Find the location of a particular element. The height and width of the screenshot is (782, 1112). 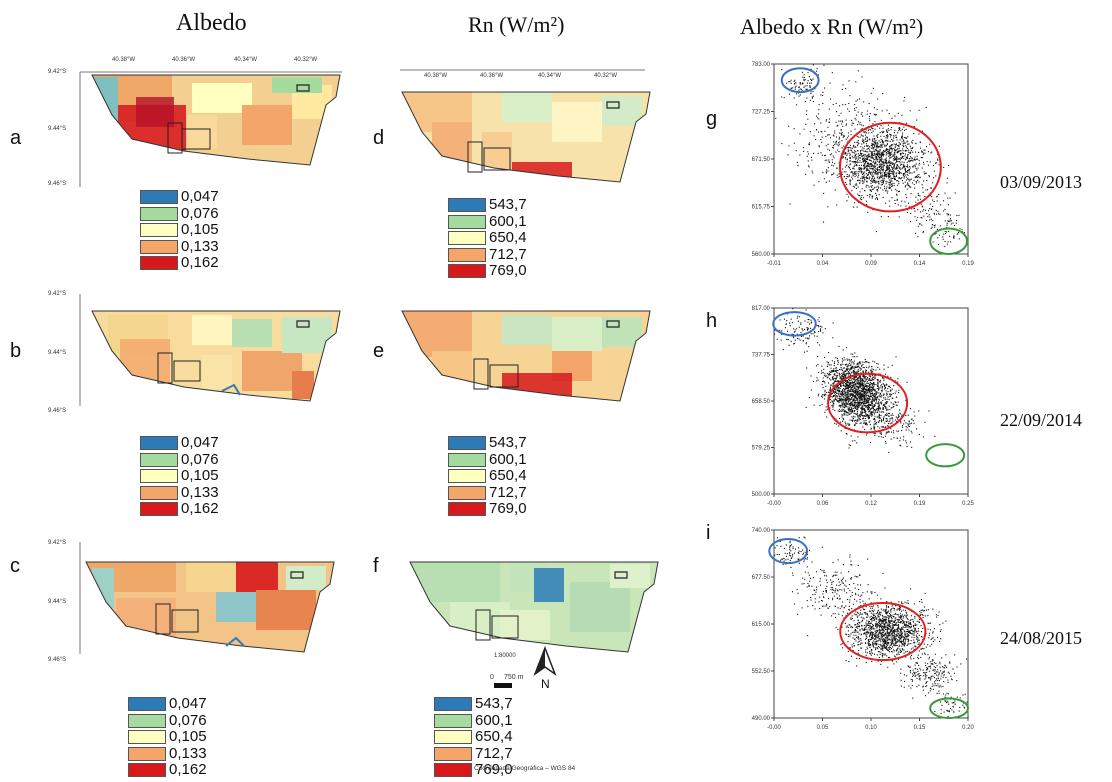

lon-tick-a3: 40.34°W is located at coordinates (246, 60).